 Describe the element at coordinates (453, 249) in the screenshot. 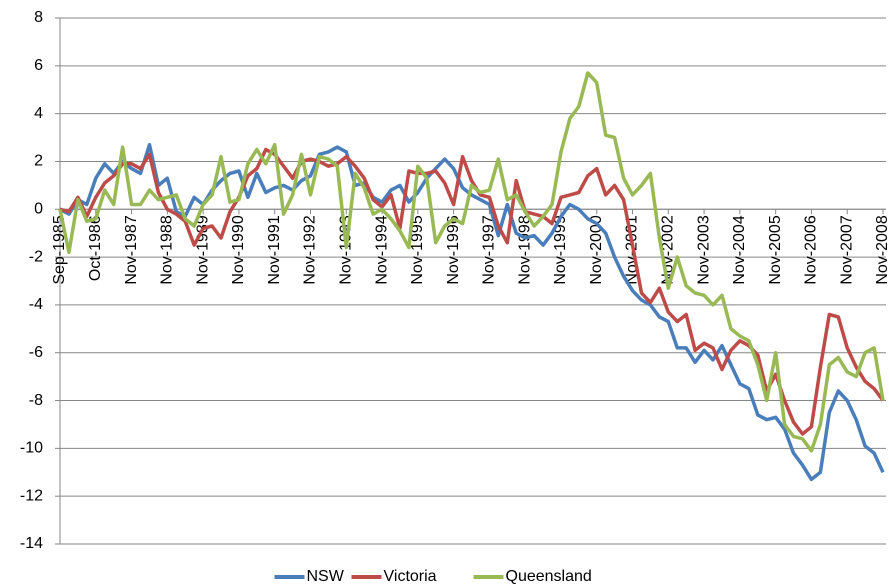

I see `x-tick-label: Nov-1996` at that location.